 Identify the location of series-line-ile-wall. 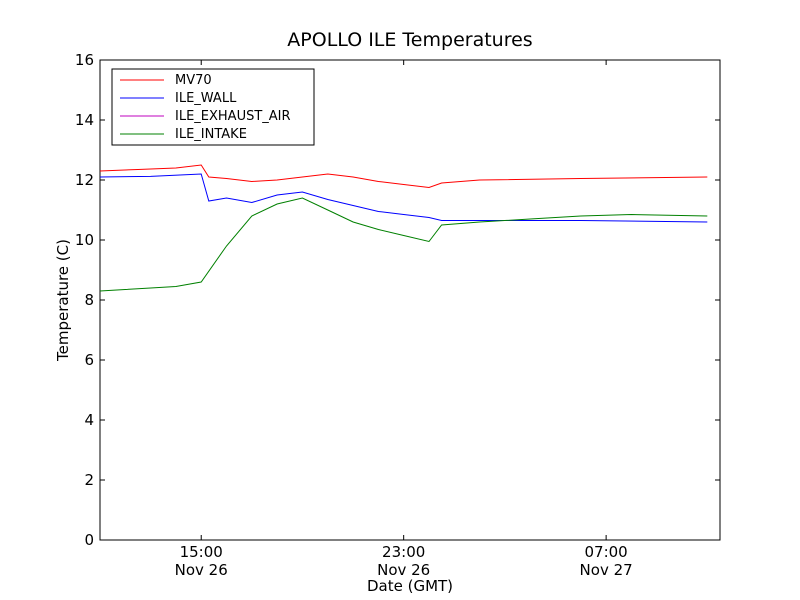
(403, 198).